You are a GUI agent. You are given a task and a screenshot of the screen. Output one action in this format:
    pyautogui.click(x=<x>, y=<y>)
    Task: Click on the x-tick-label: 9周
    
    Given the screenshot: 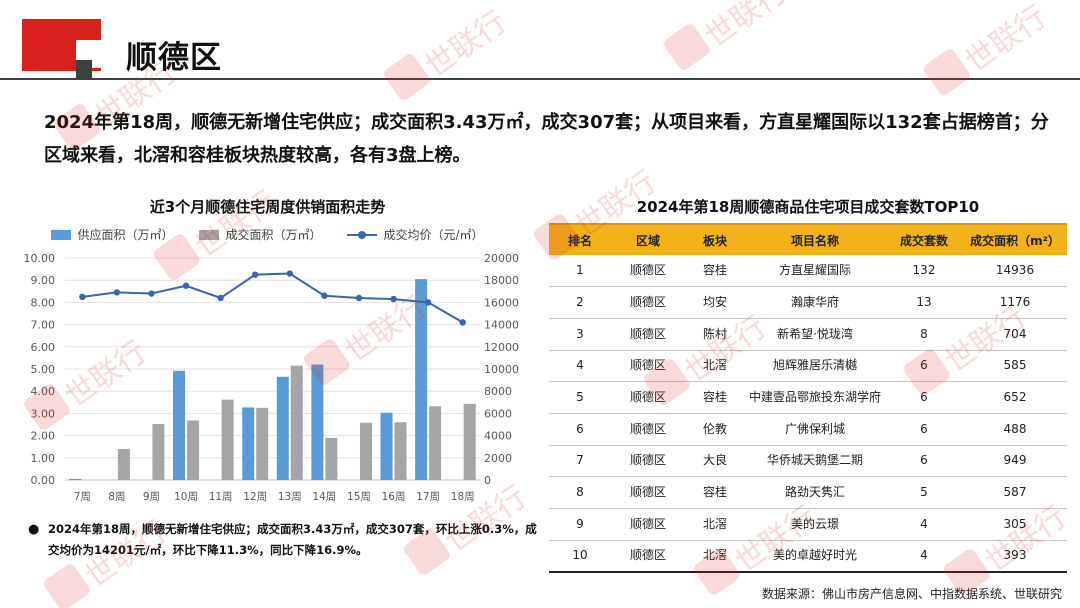 What is the action you would take?
    pyautogui.click(x=151, y=497)
    